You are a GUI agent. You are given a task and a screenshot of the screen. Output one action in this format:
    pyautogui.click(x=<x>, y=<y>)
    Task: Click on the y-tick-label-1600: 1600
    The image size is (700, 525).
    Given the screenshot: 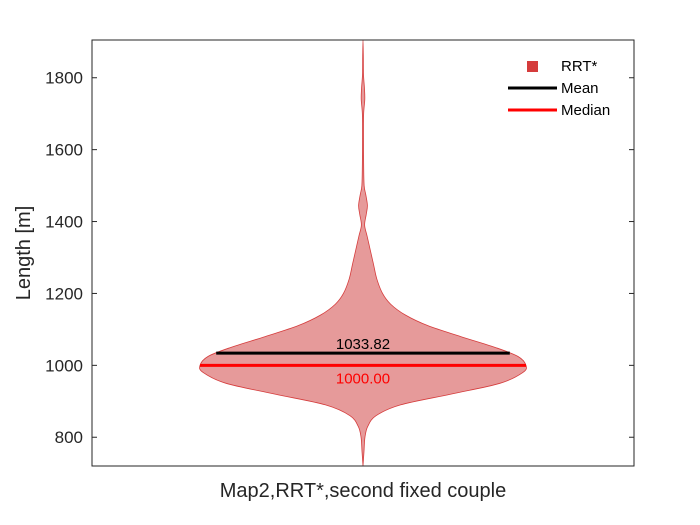 What is the action you would take?
    pyautogui.click(x=64, y=150)
    